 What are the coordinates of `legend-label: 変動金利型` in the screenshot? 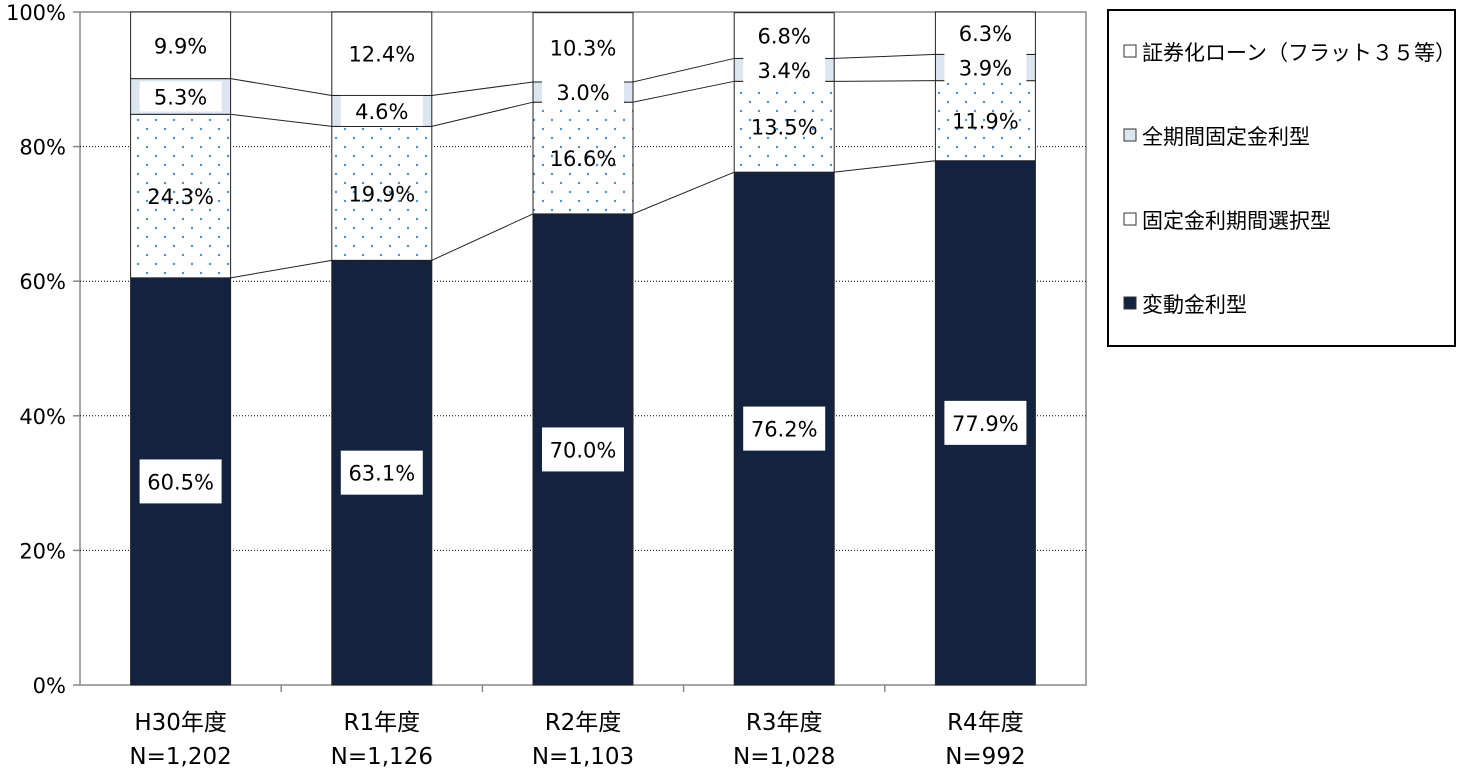 It's located at (1194, 305).